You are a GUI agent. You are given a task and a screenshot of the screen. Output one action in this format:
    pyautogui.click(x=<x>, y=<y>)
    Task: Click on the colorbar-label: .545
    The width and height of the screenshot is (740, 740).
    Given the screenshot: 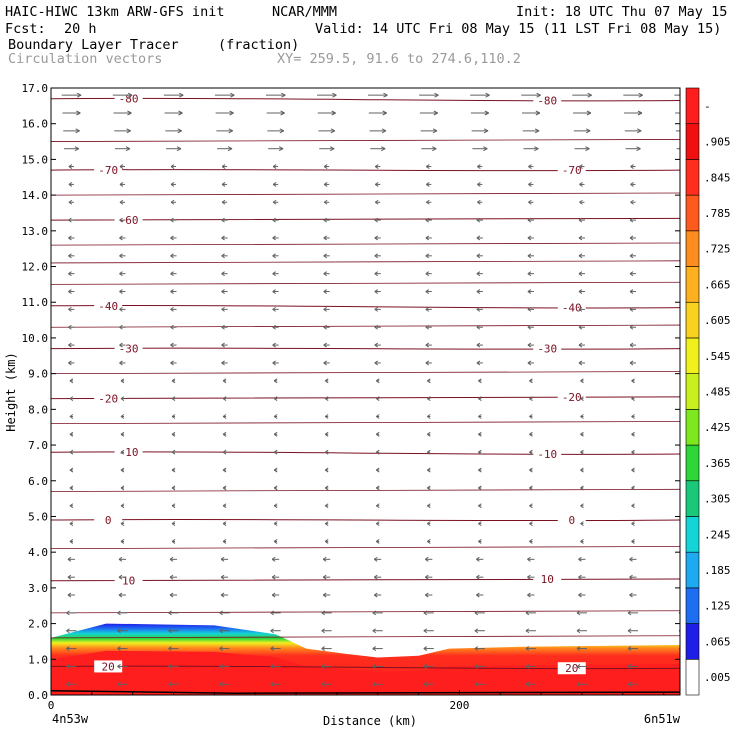 What is the action you would take?
    pyautogui.click(x=717, y=356)
    